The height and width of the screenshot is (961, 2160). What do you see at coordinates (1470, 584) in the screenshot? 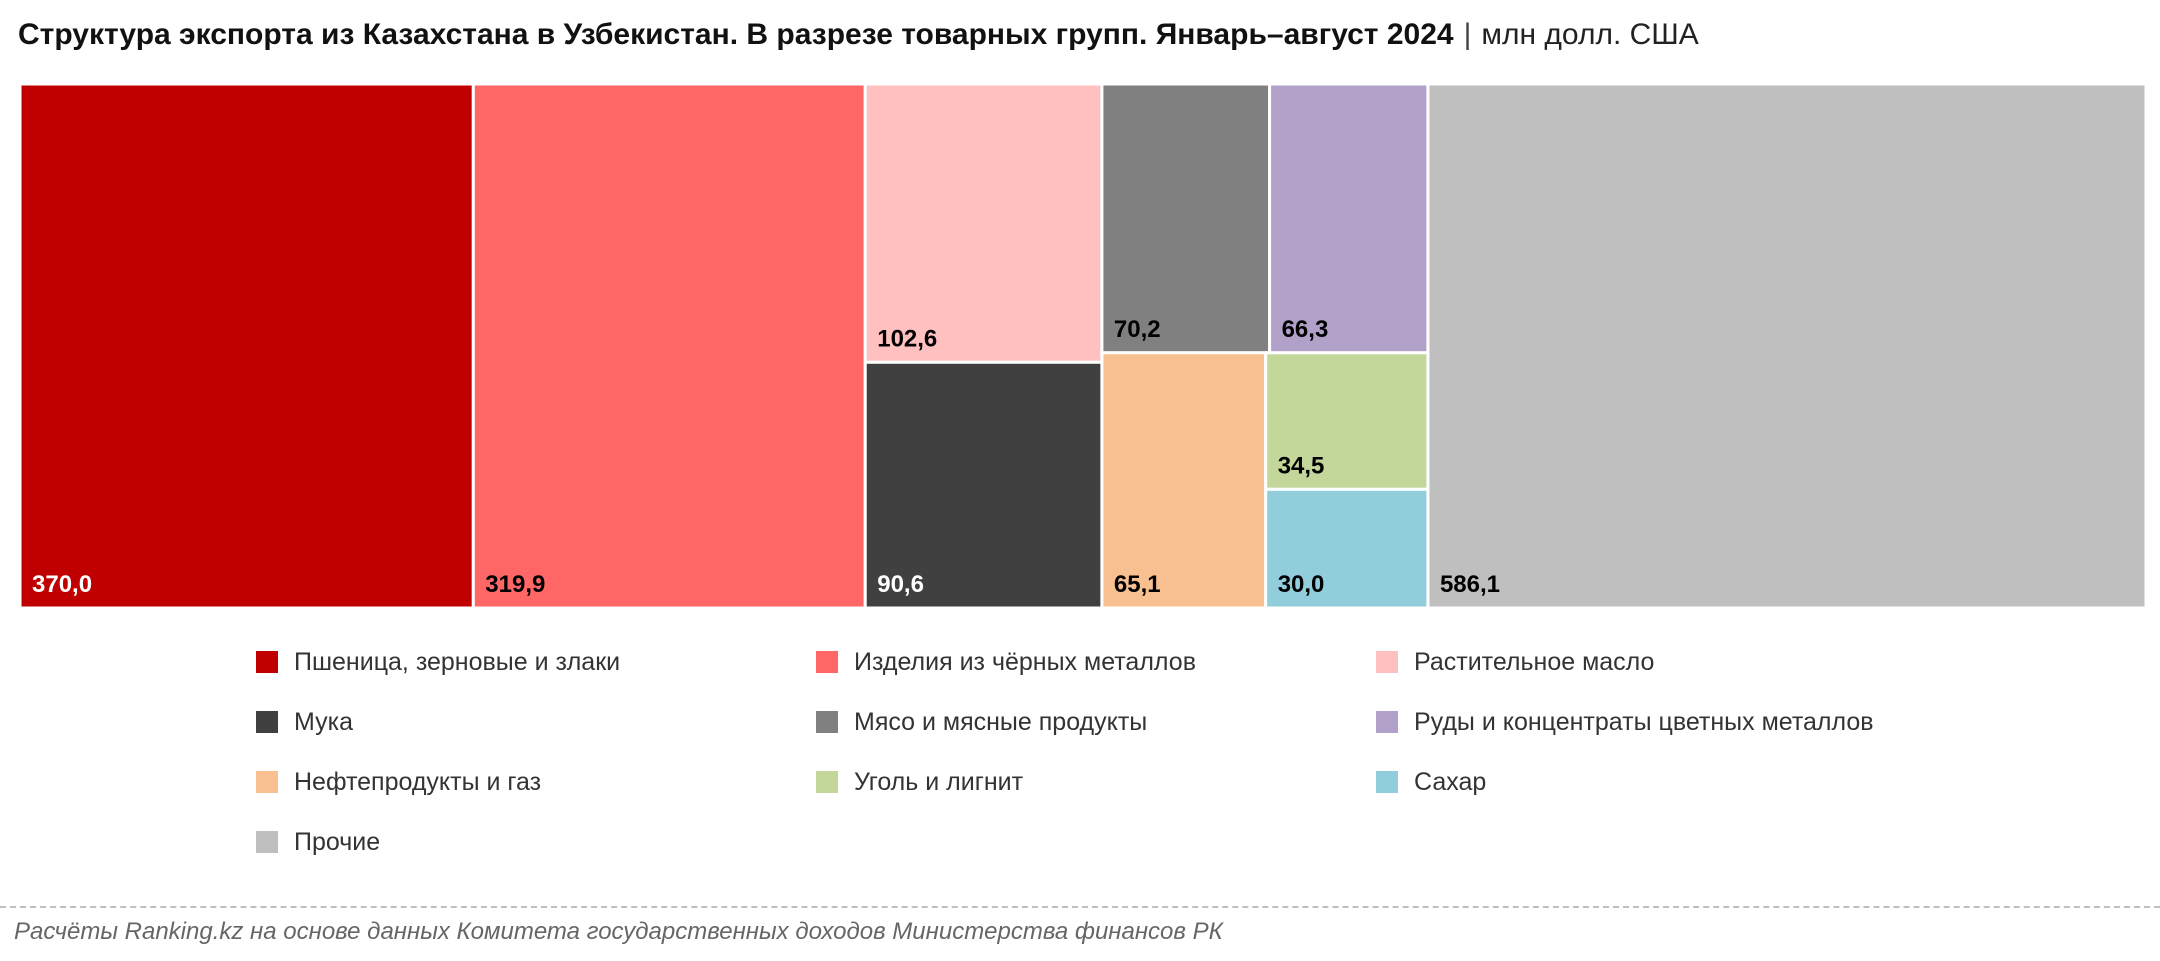
I see `treemap-value-label: 586,1` at bounding box center [1470, 584].